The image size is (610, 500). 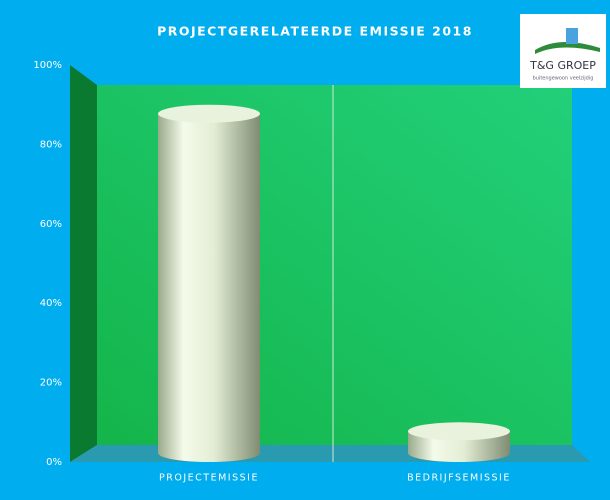 I want to click on side-wall, so click(x=83, y=263).